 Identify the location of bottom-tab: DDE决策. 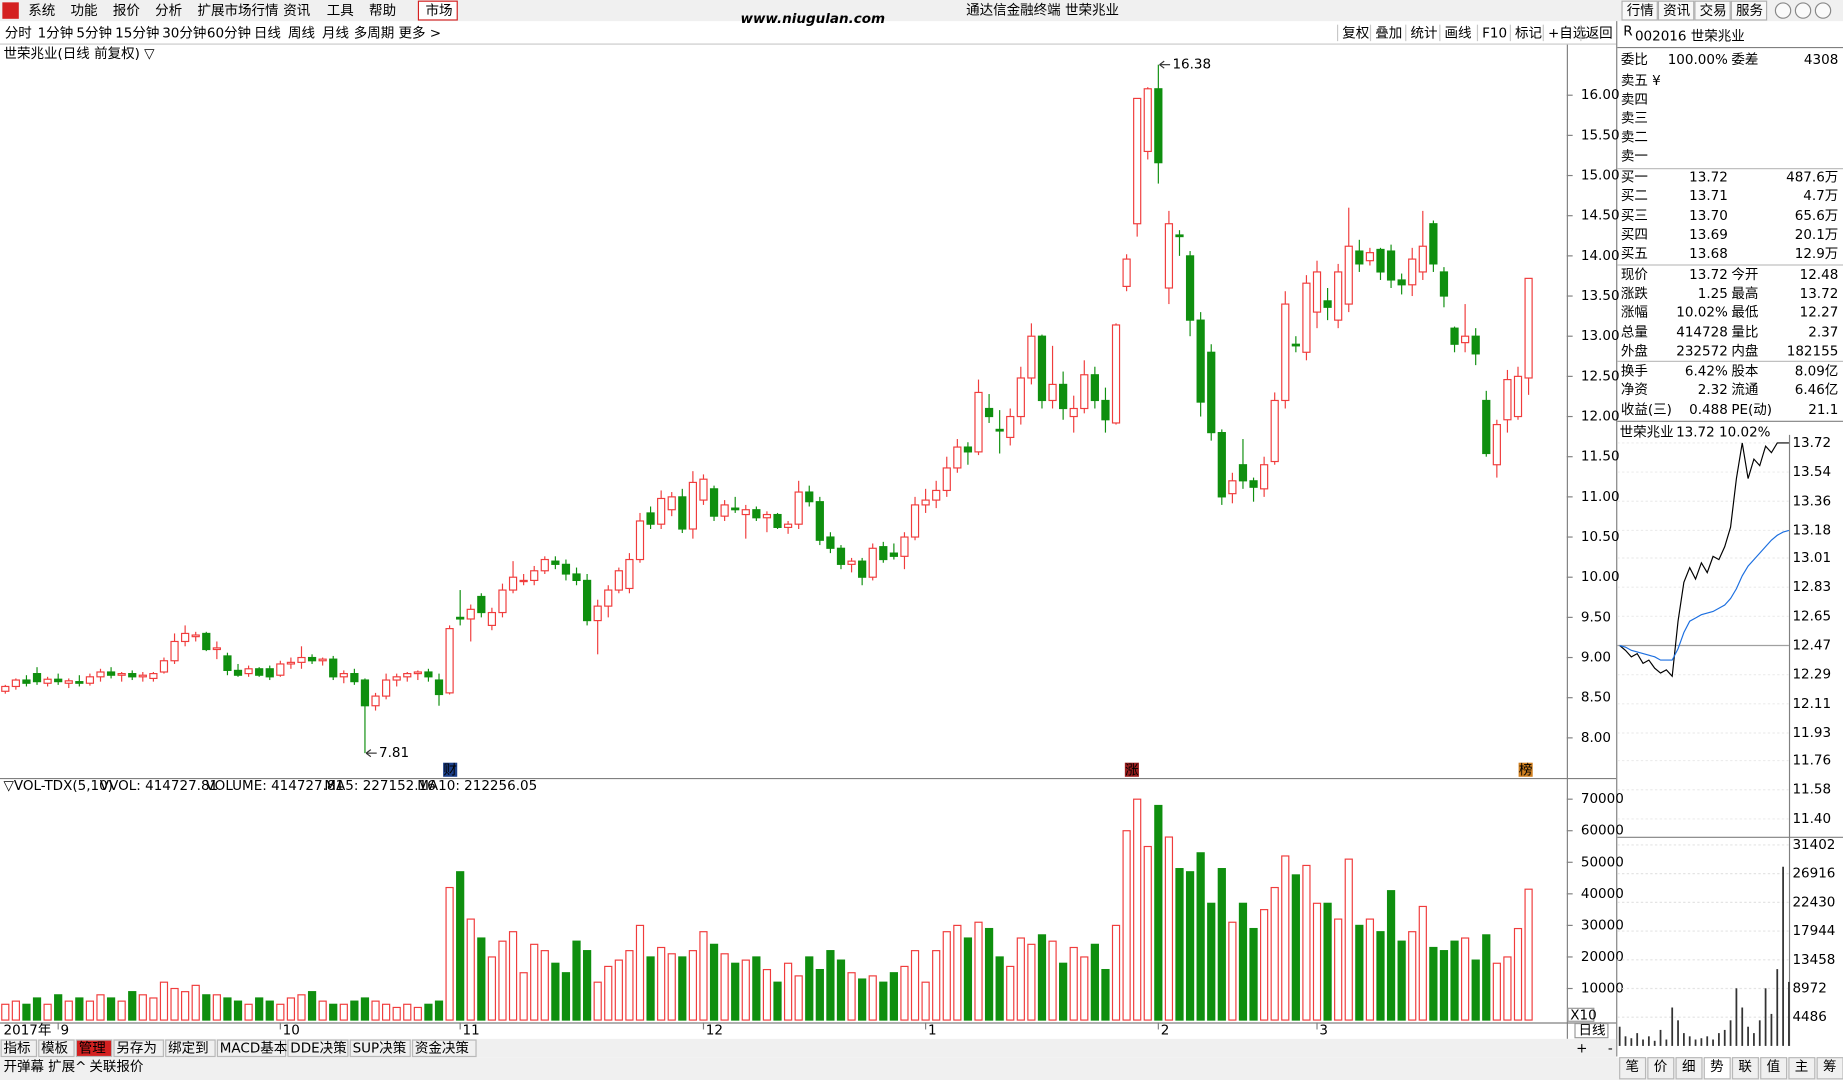
(318, 1047).